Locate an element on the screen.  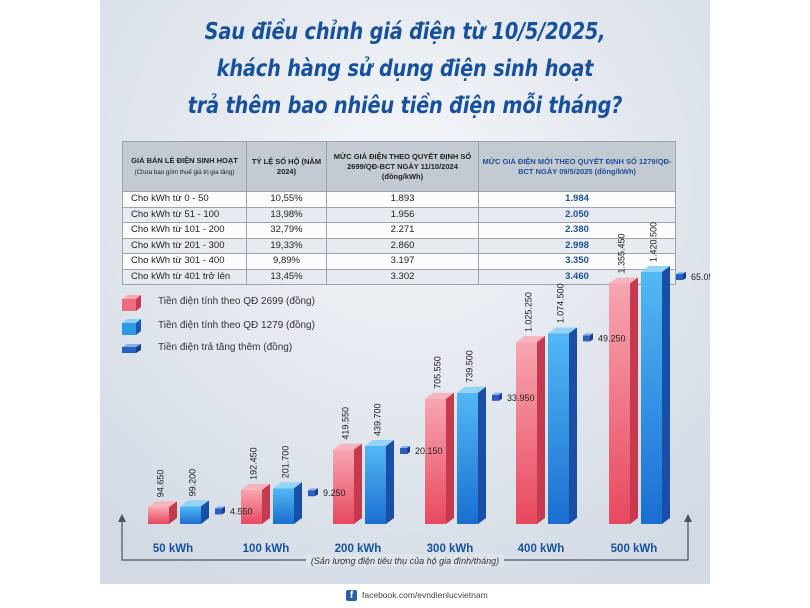
new-value-label: 1.420.500 is located at coordinates (654, 242).